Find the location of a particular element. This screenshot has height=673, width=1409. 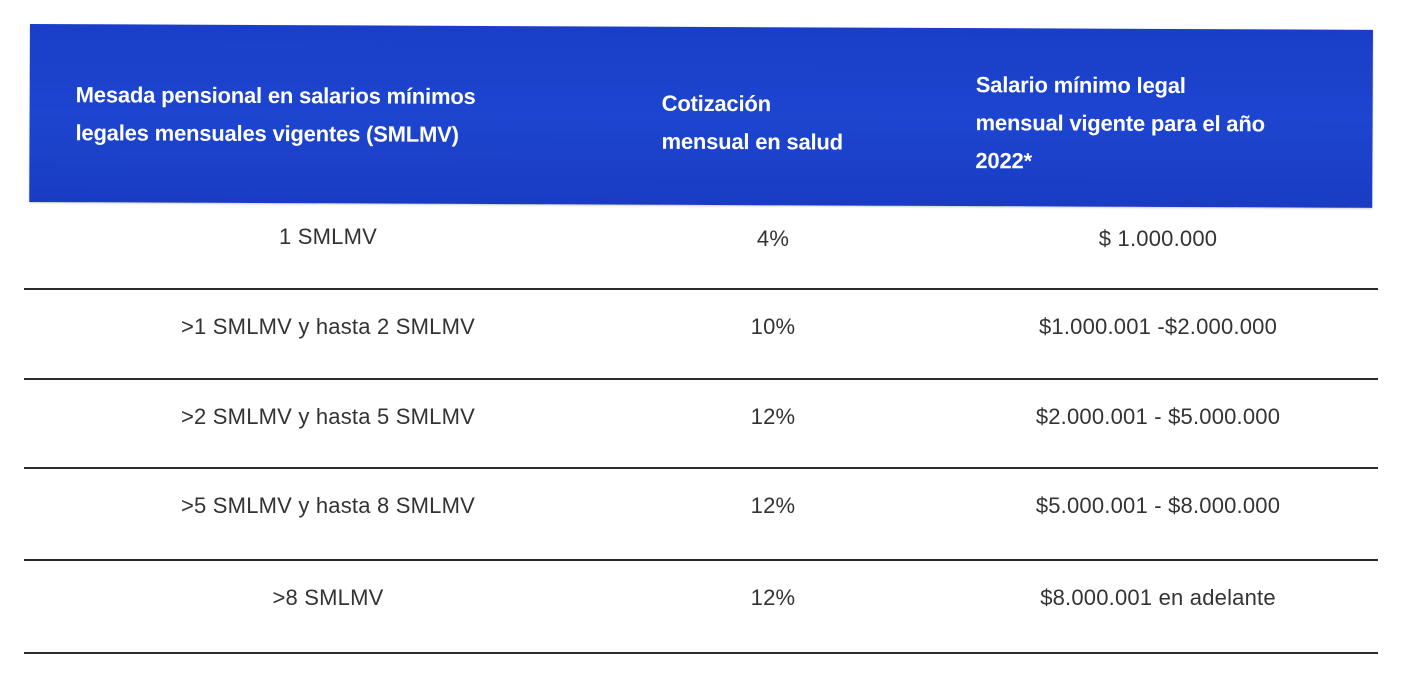

header-line: mensual en salud is located at coordinates (752, 141).